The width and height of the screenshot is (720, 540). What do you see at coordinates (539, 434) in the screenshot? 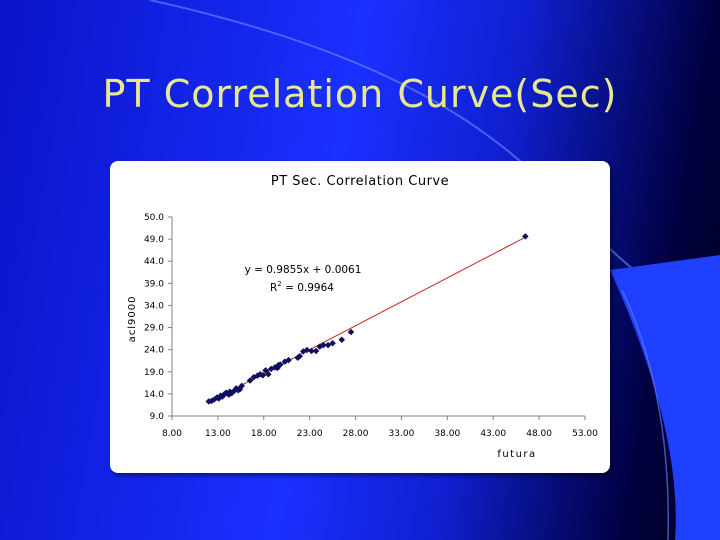
I see `x-tick-label: 48.00` at bounding box center [539, 434].